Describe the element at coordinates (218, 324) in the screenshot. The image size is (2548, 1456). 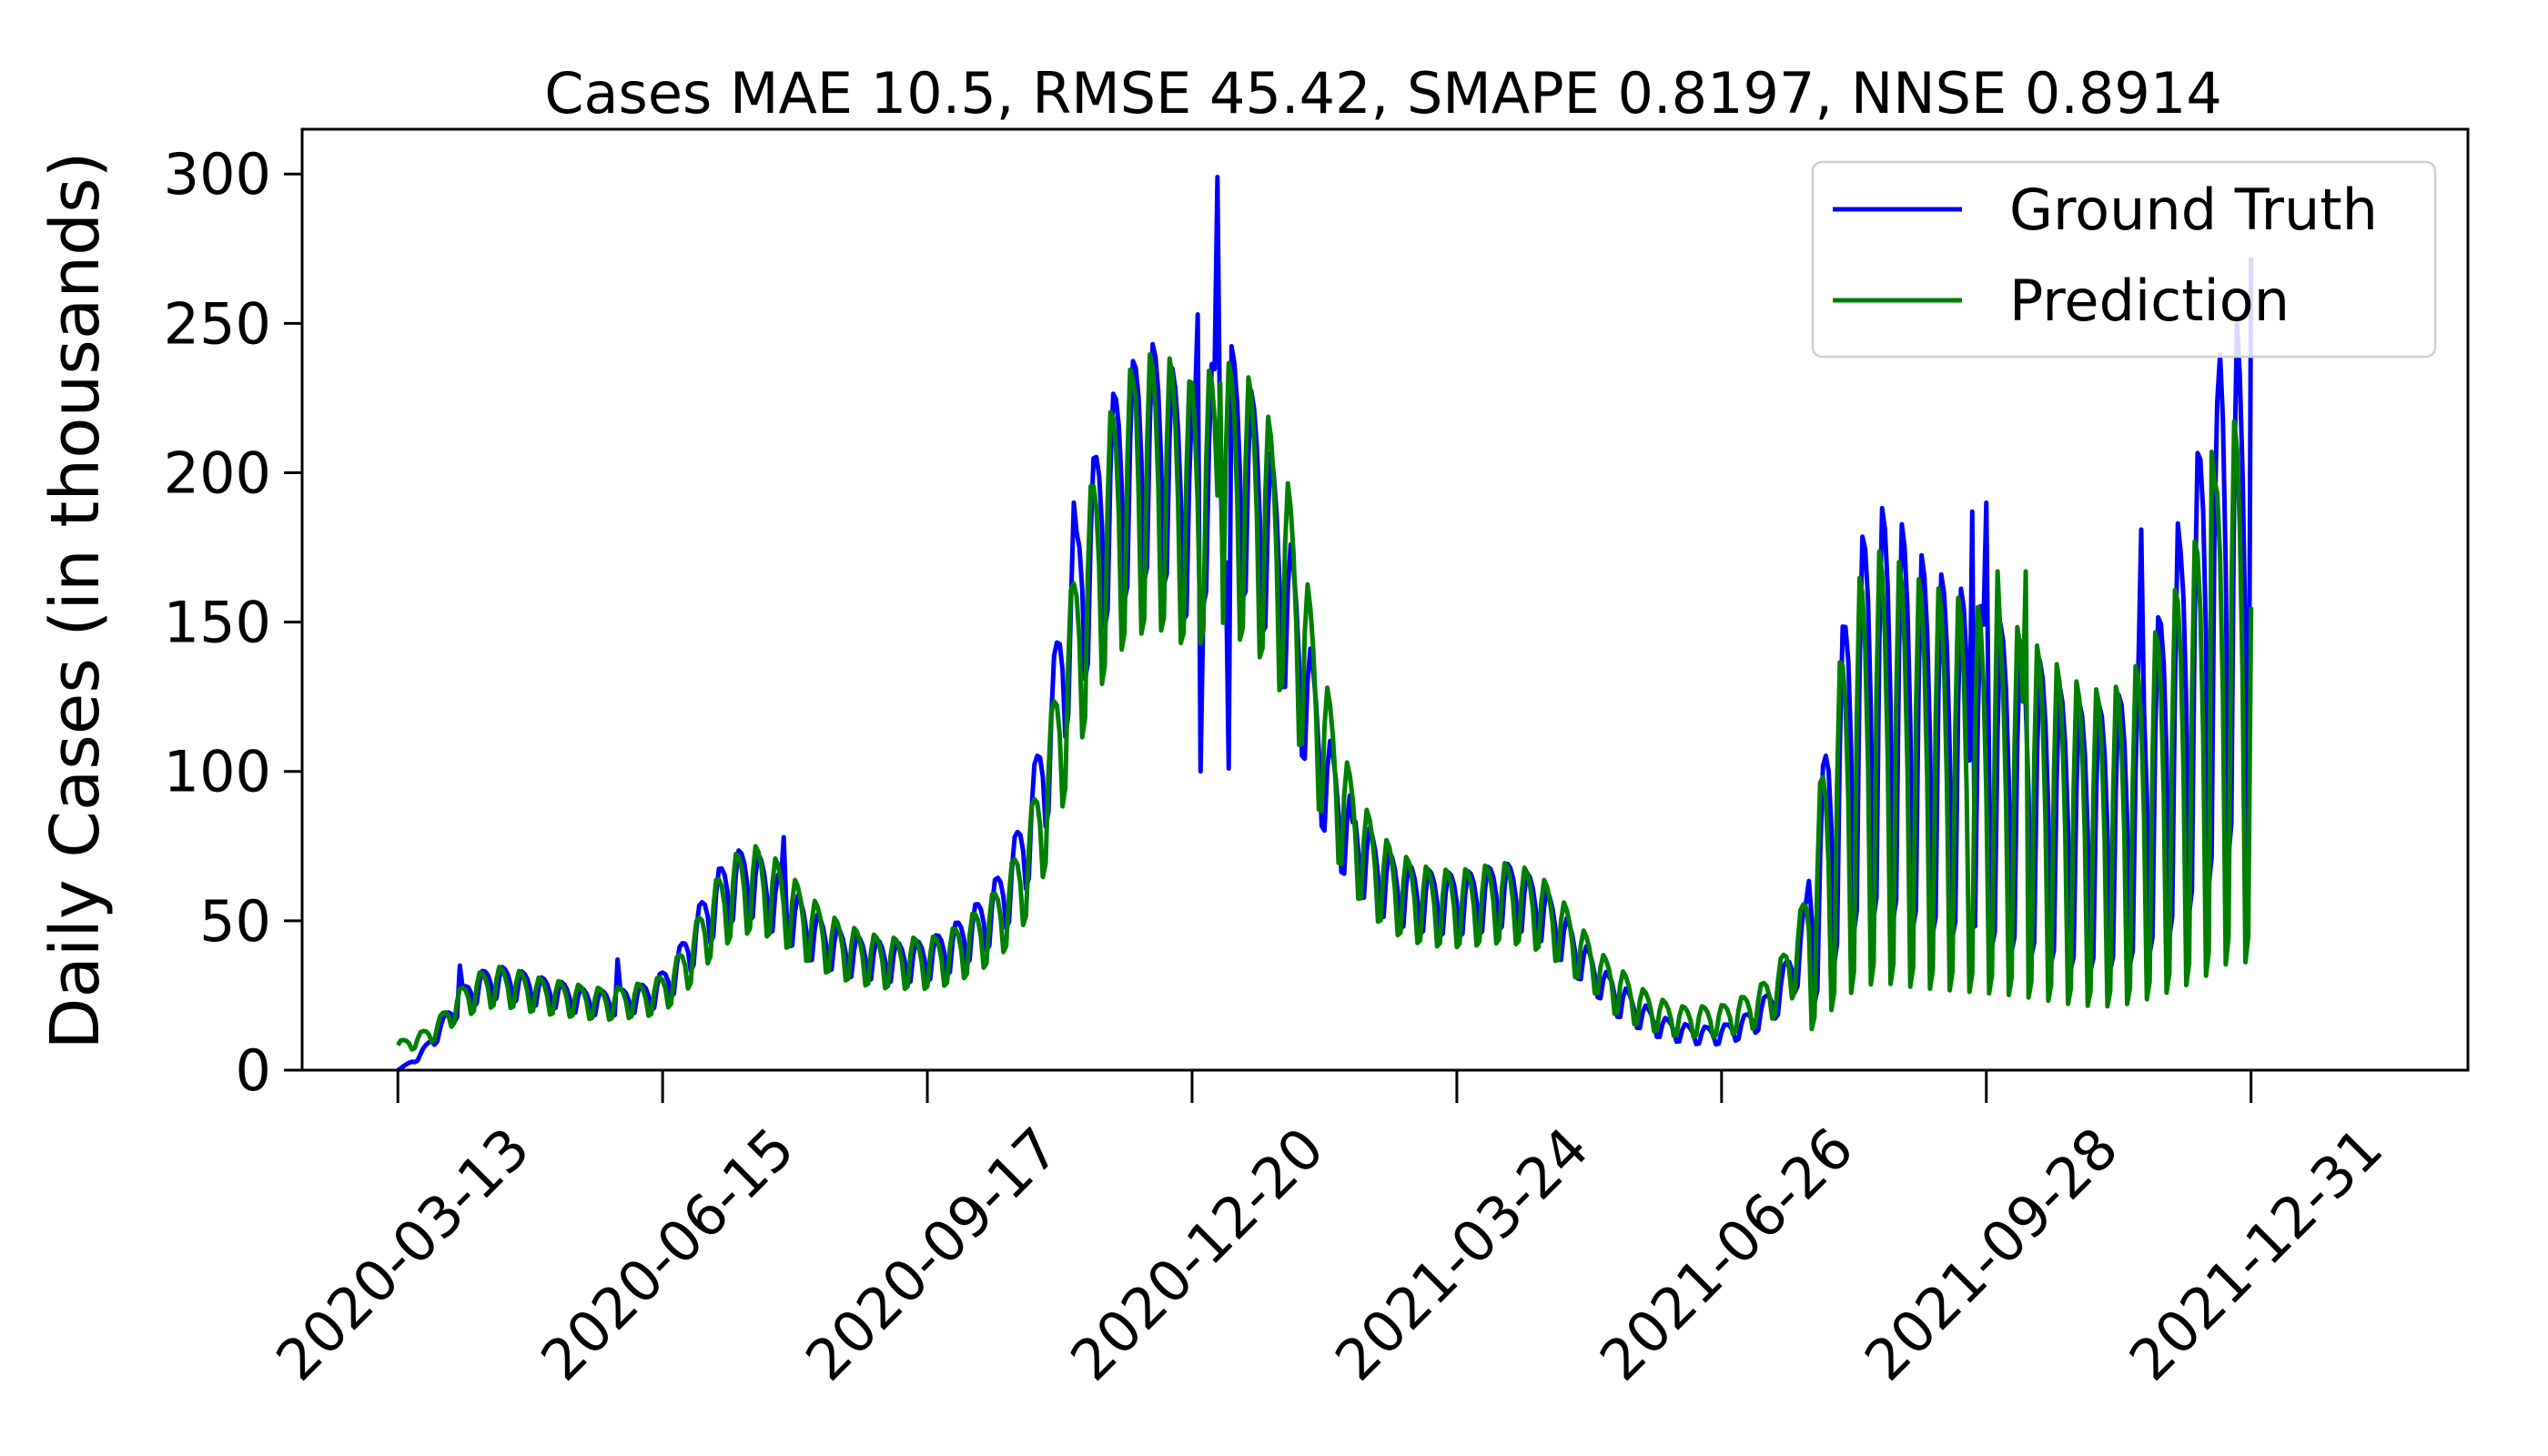
I see `y-tick-label: 250` at that location.